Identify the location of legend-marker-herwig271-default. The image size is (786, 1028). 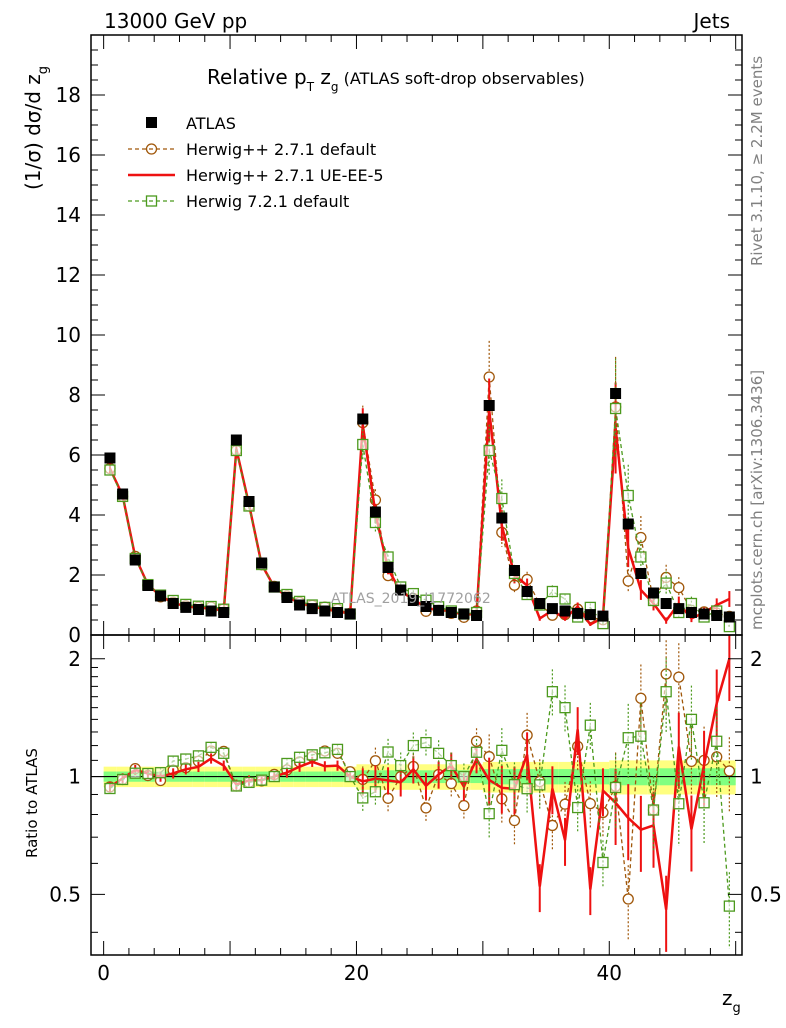
(151, 149).